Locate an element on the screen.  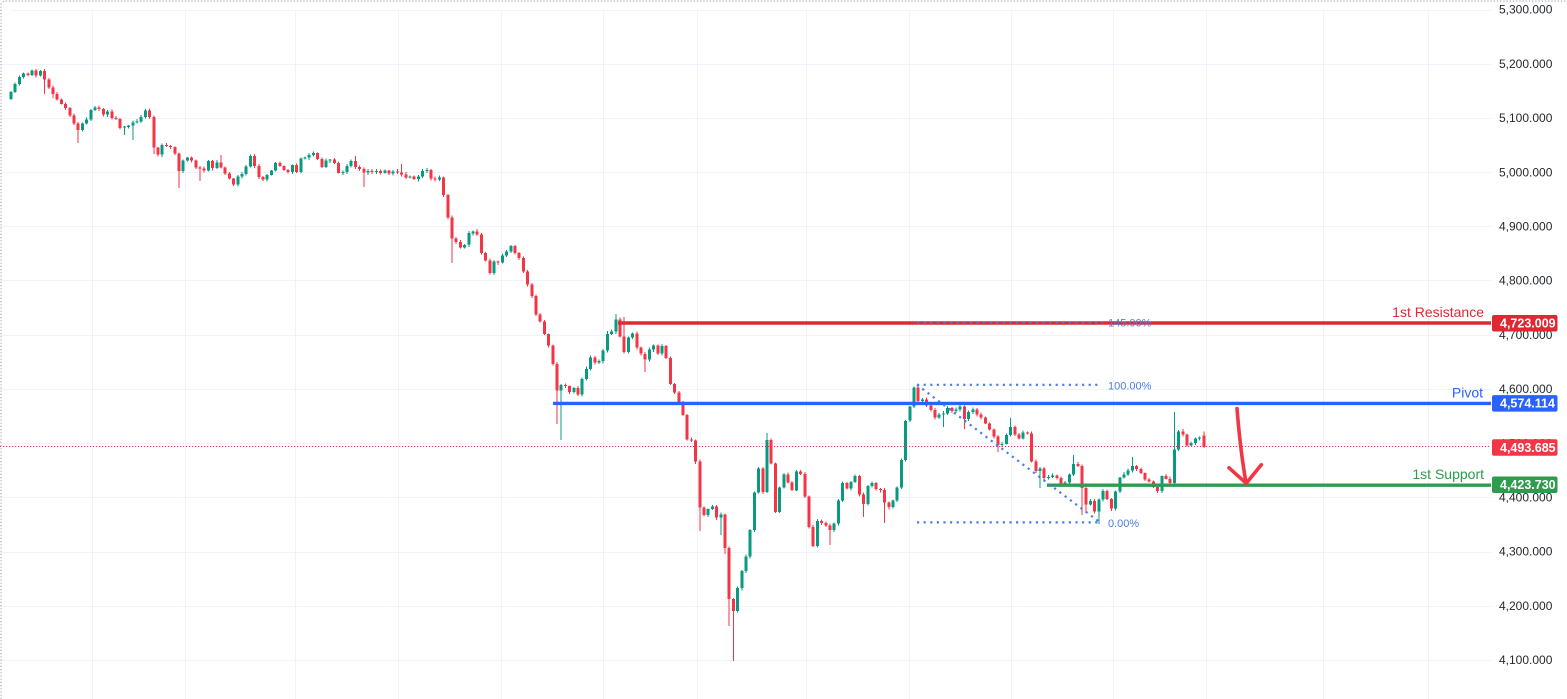
svg-text: 4,400.000 is located at coordinates (1526, 498).